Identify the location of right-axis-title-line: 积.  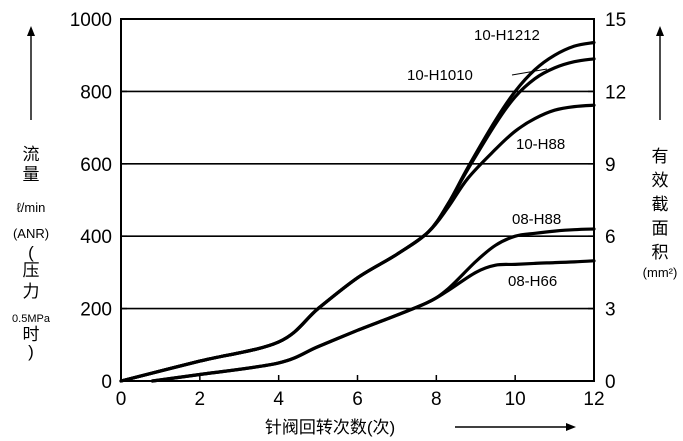
(660, 252).